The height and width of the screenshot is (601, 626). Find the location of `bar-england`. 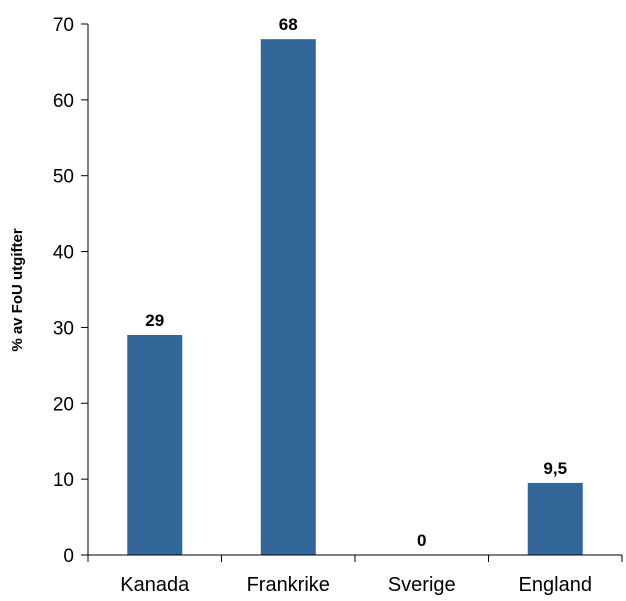

bar-england is located at coordinates (555, 518).